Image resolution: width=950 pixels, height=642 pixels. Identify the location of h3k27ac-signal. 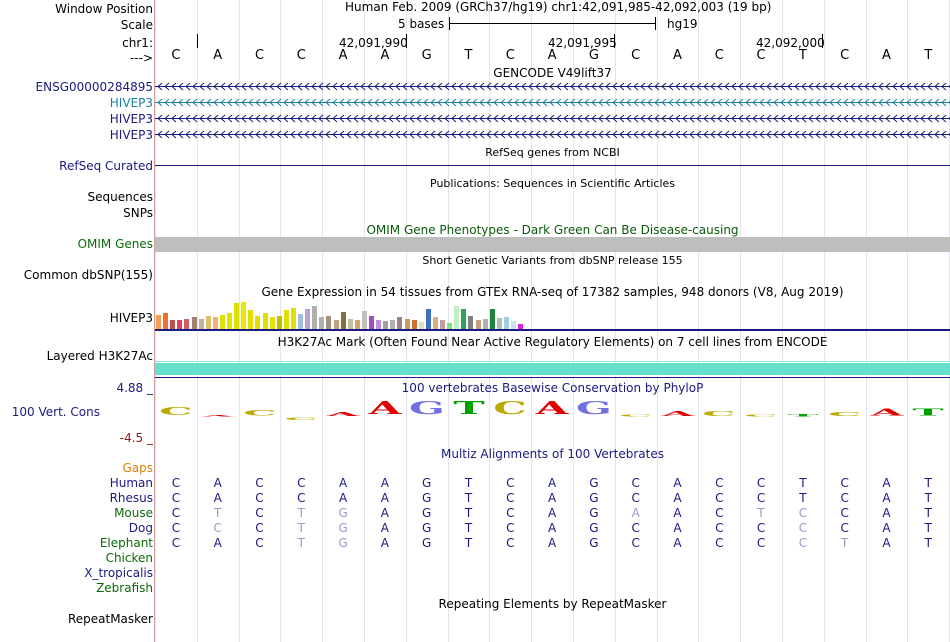
(552, 369).